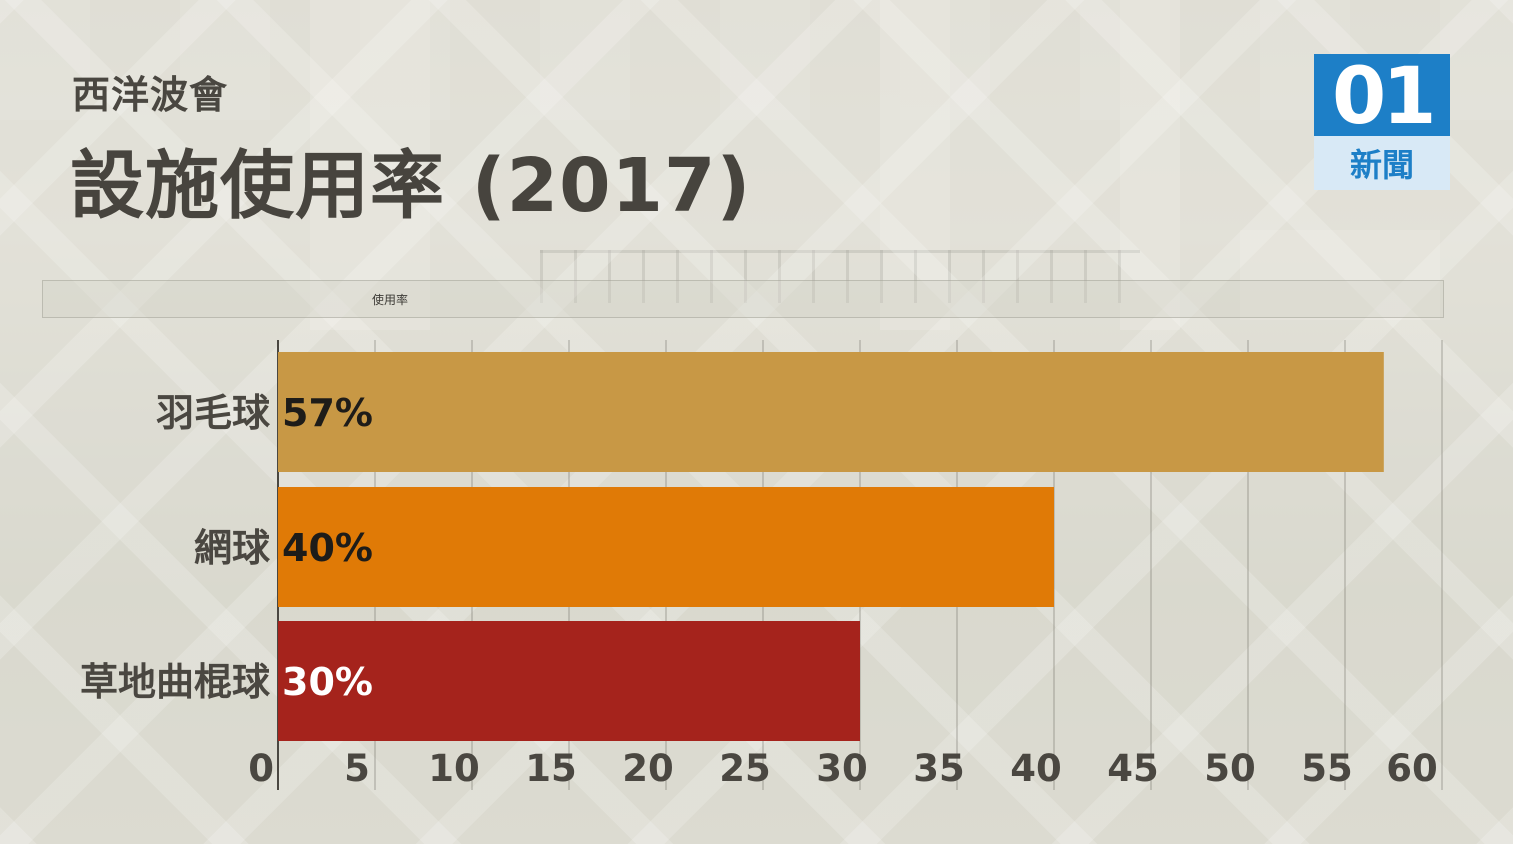 The image size is (1513, 844). I want to click on x-tick-label: 40, so click(1036, 768).